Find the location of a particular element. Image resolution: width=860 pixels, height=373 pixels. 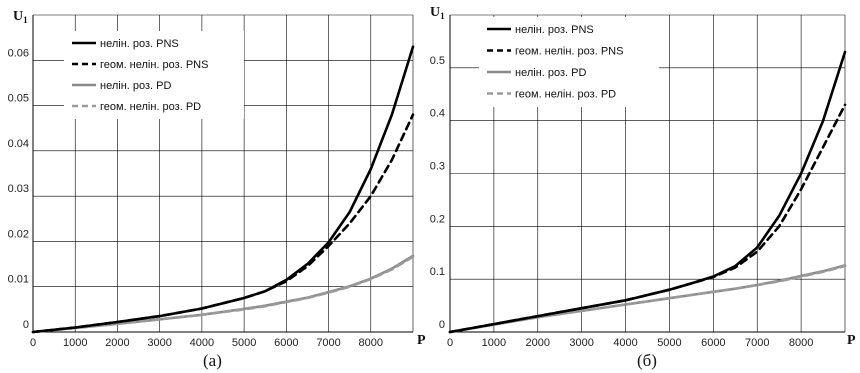

caption-b: (б) is located at coordinates (647, 360).